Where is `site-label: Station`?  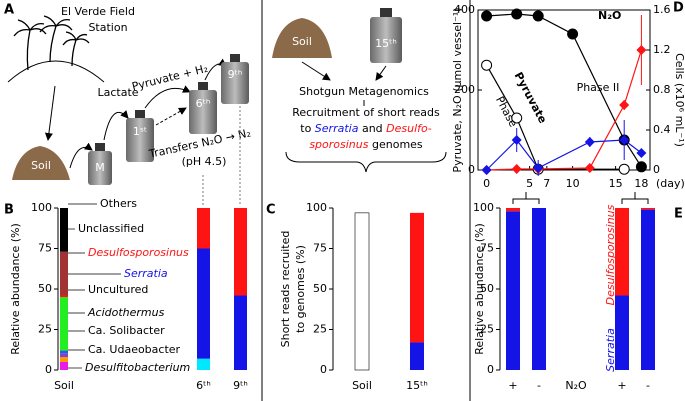 site-label: Station is located at coordinates (107, 27).